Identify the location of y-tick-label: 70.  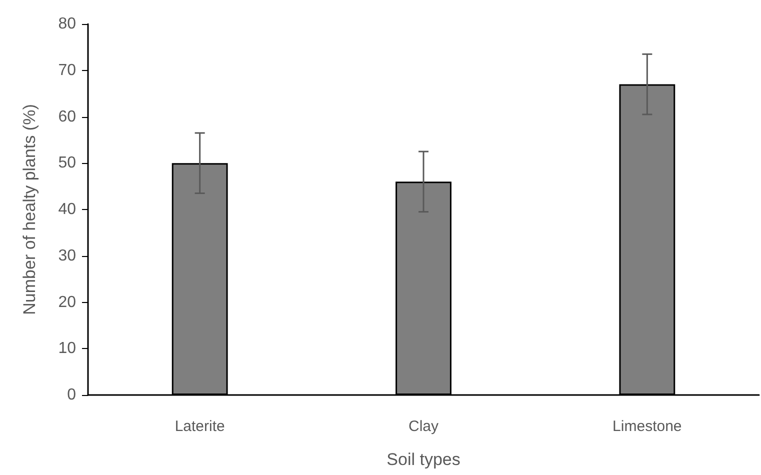
(67, 70).